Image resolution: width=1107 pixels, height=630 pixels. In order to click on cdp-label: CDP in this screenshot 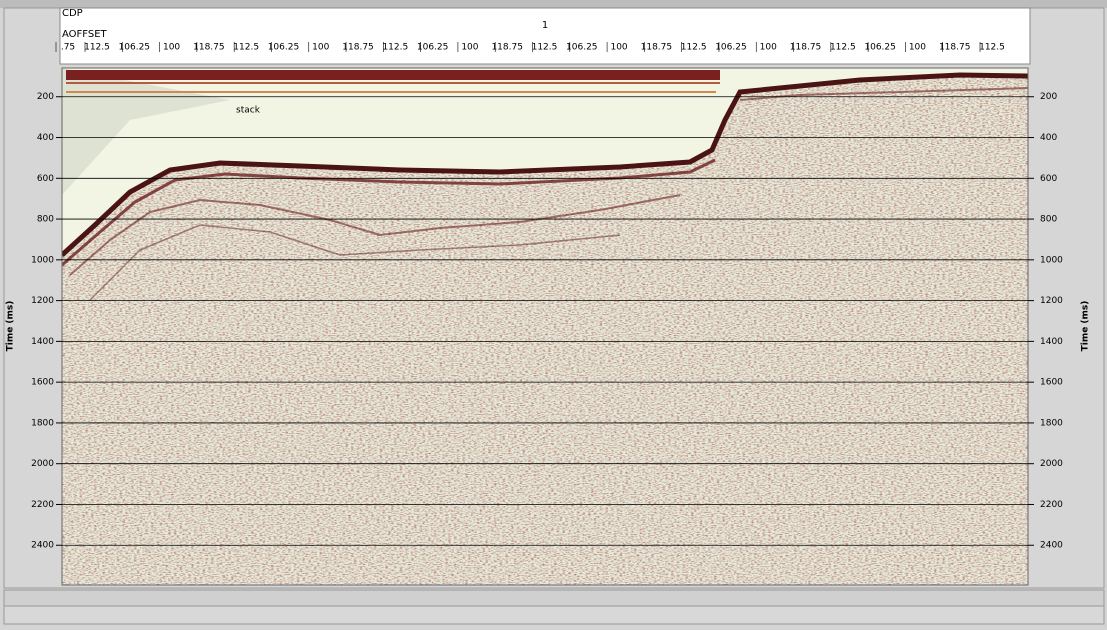, I will do `click(72, 13)`.